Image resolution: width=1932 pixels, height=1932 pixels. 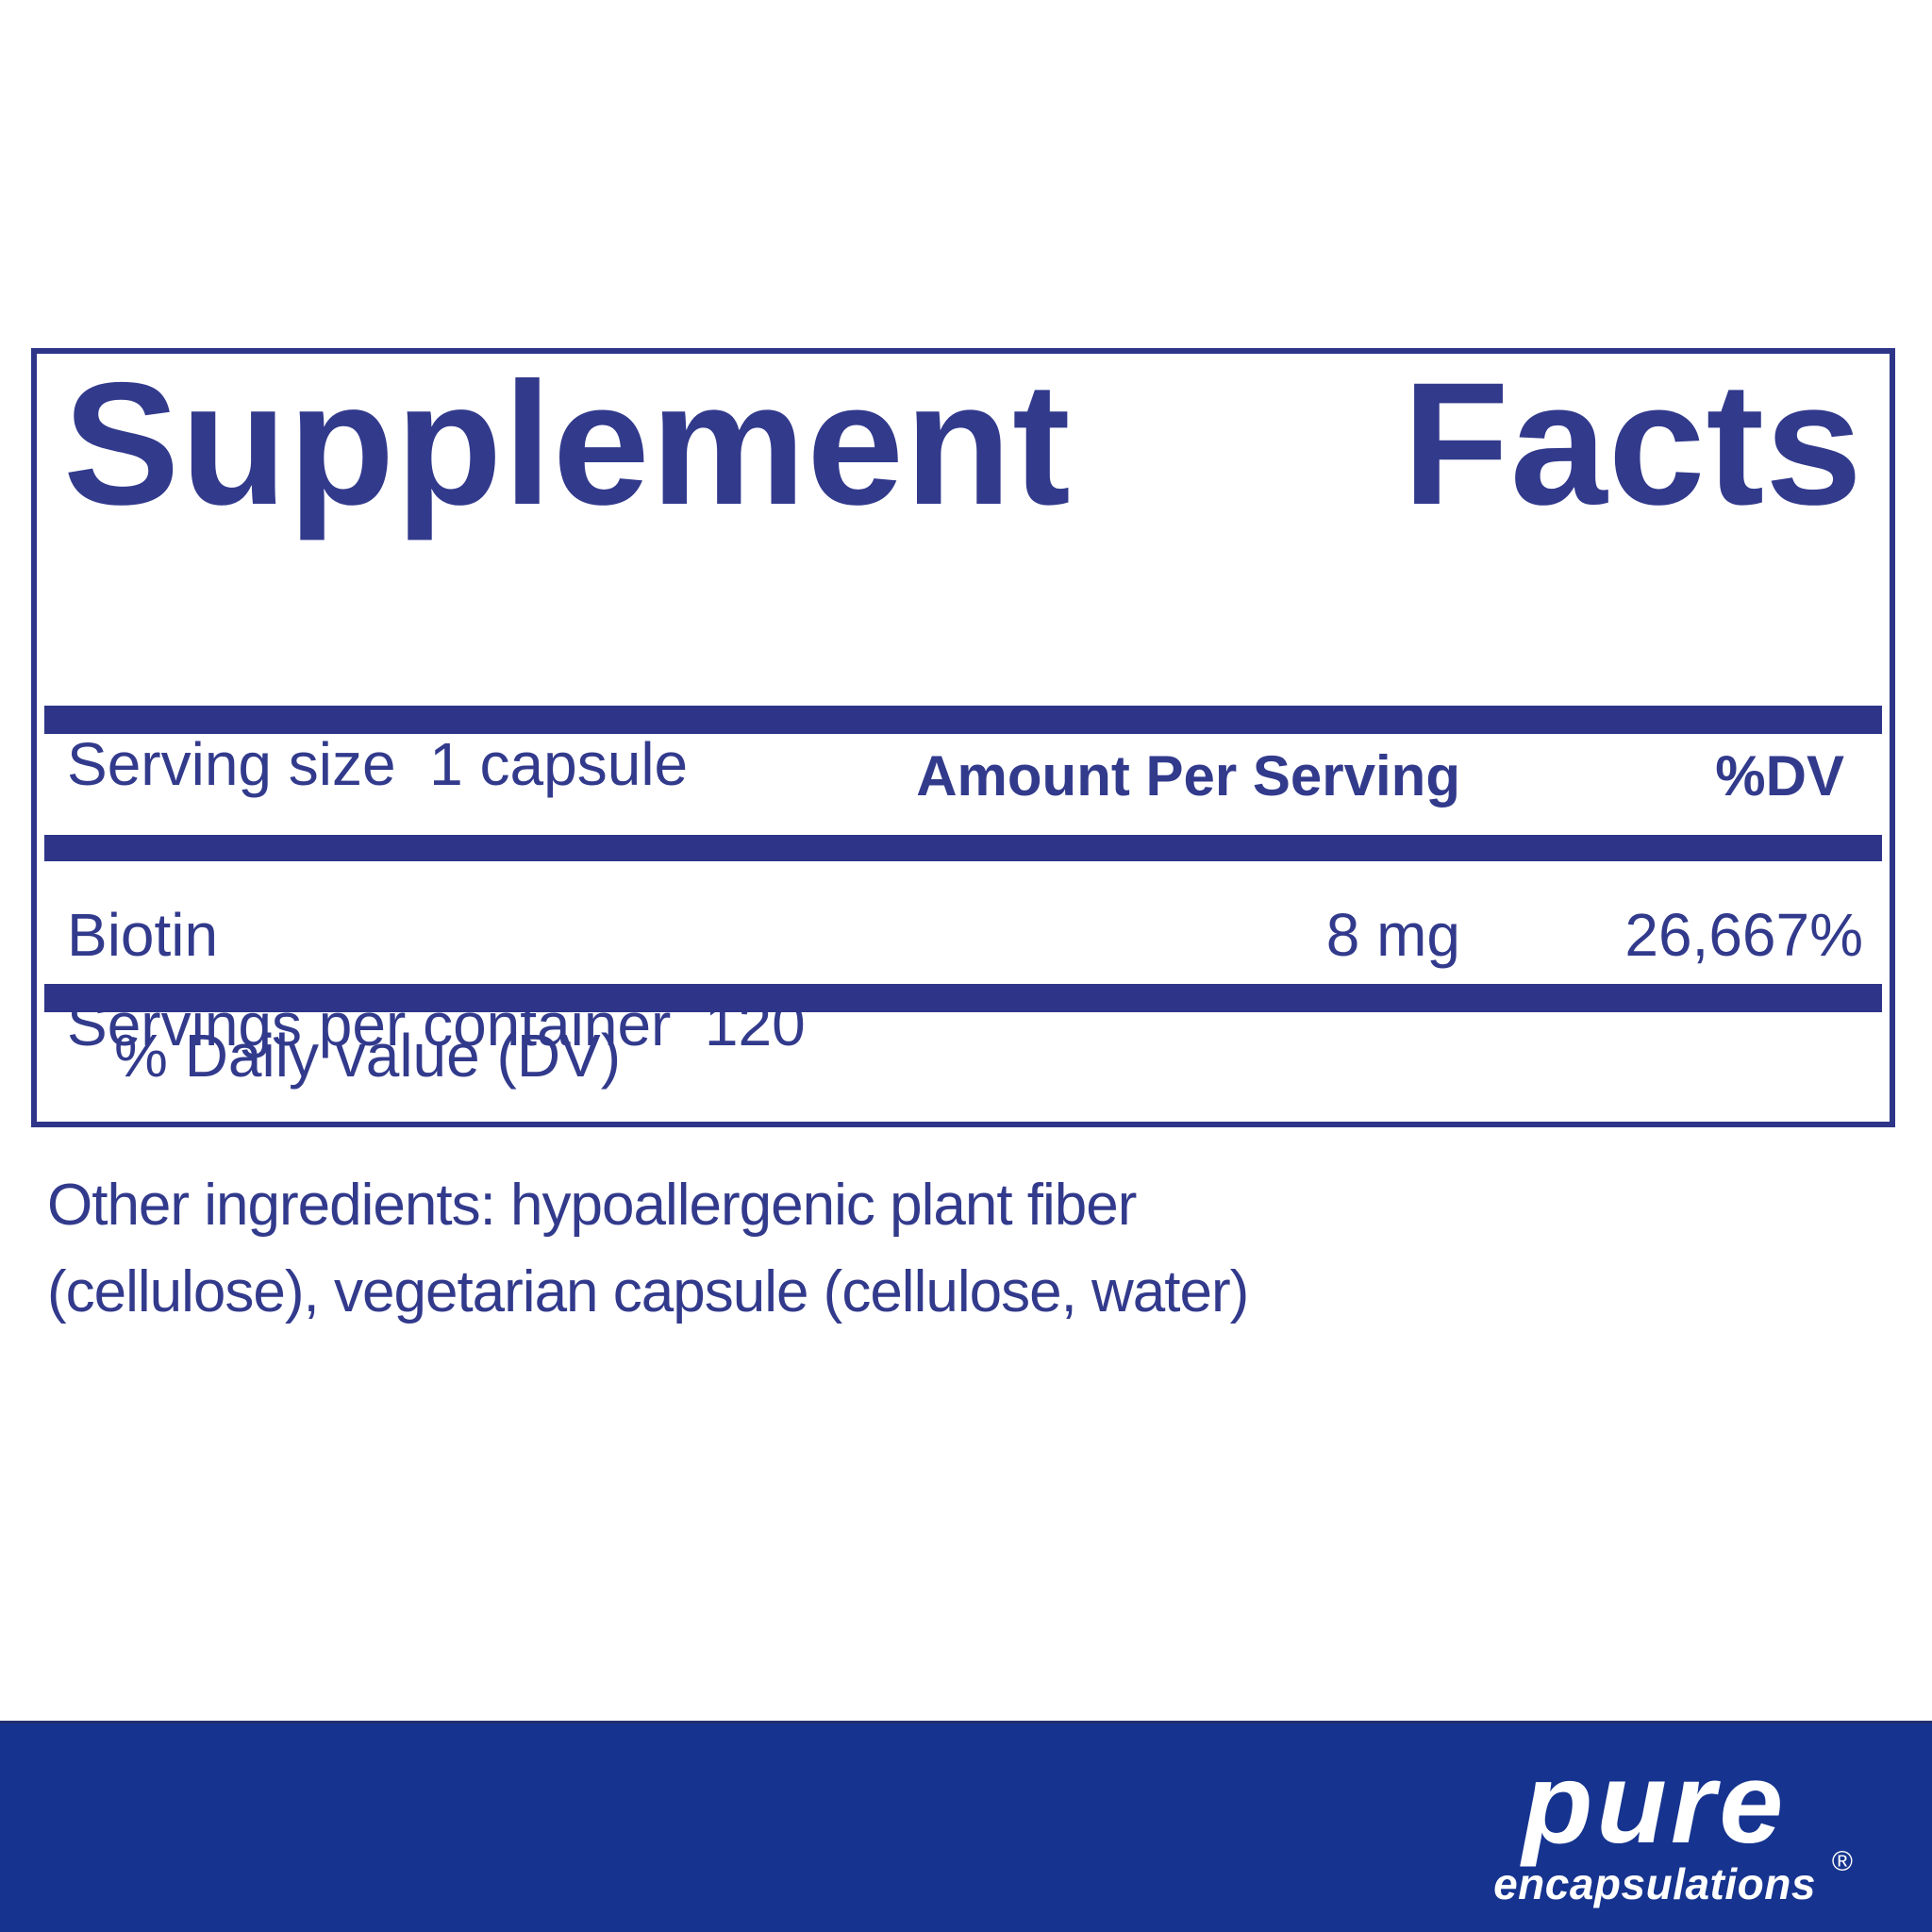 What do you see at coordinates (963, 720) in the screenshot?
I see `divider-bar-top` at bounding box center [963, 720].